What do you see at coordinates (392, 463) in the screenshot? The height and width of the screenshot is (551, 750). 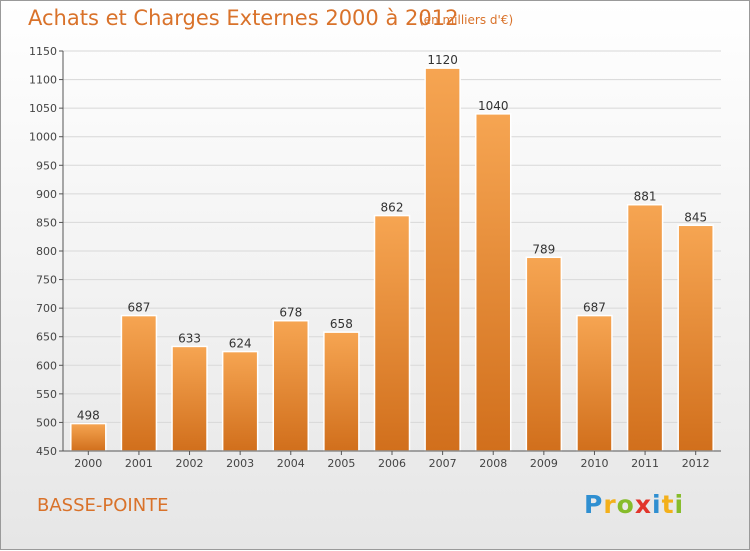 I see `x-tick-label: 2006` at bounding box center [392, 463].